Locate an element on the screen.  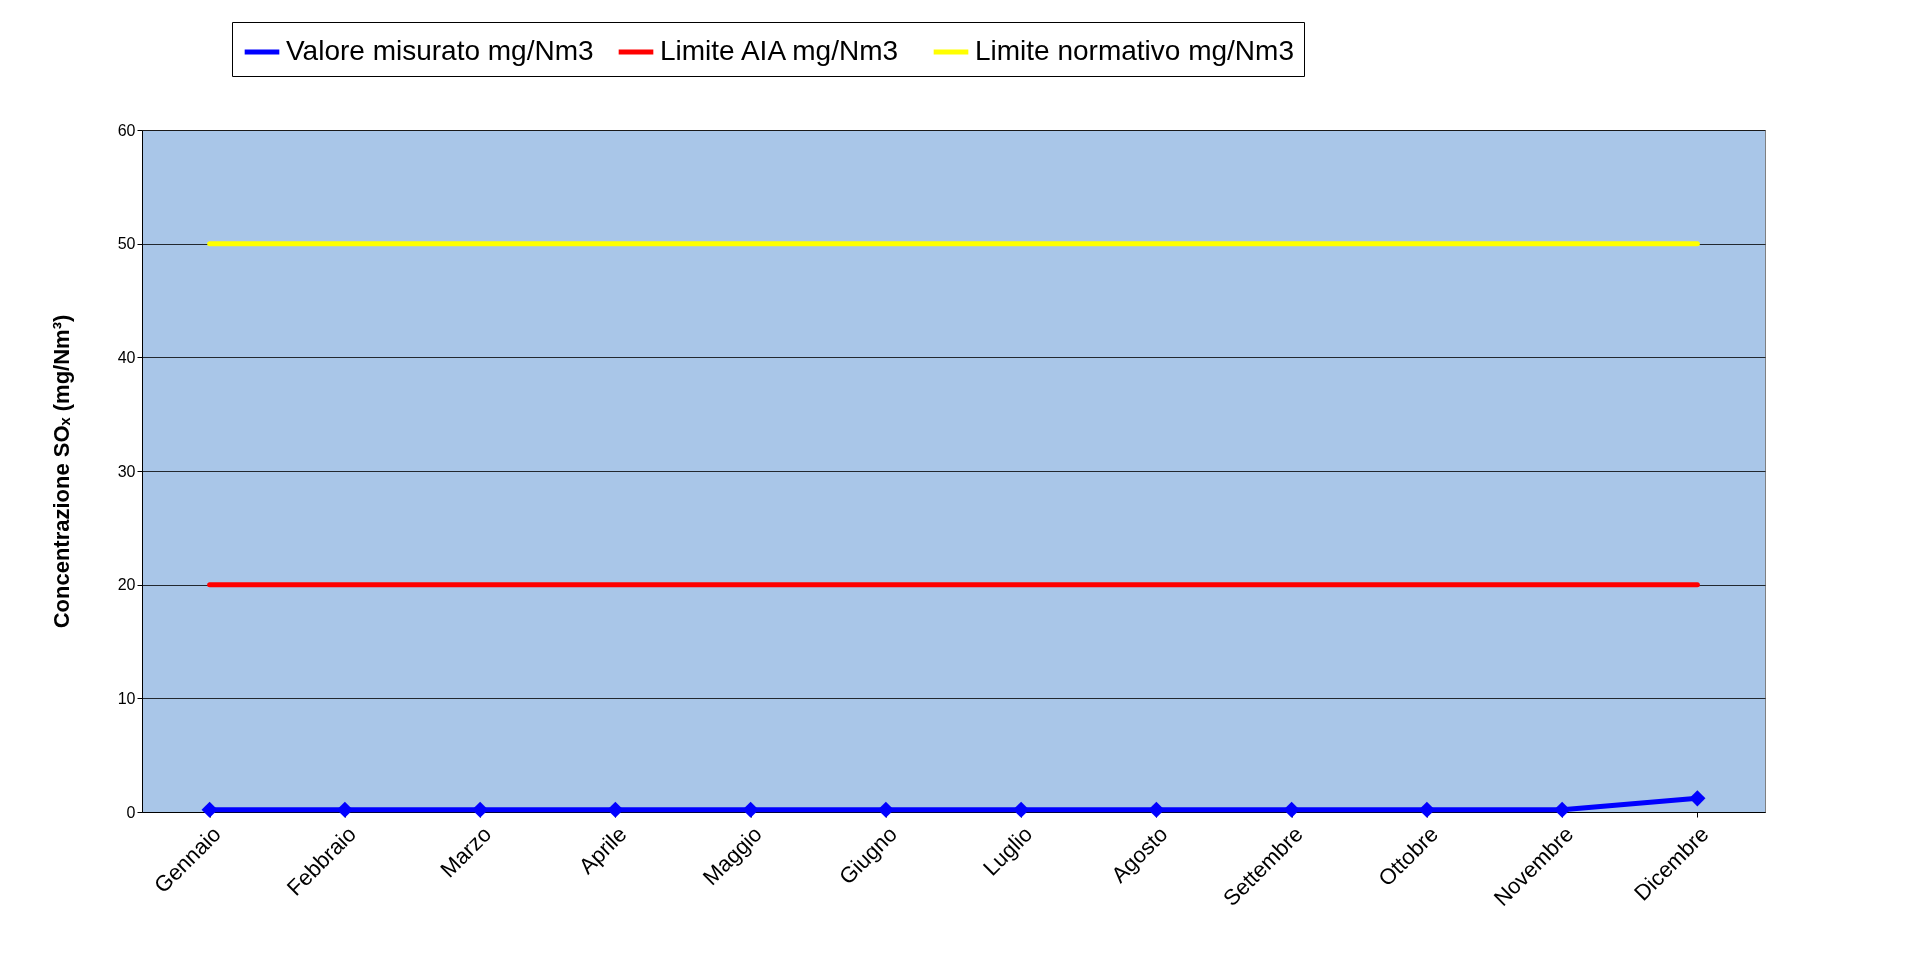
y-tick-label: 20 is located at coordinates (126, 585).